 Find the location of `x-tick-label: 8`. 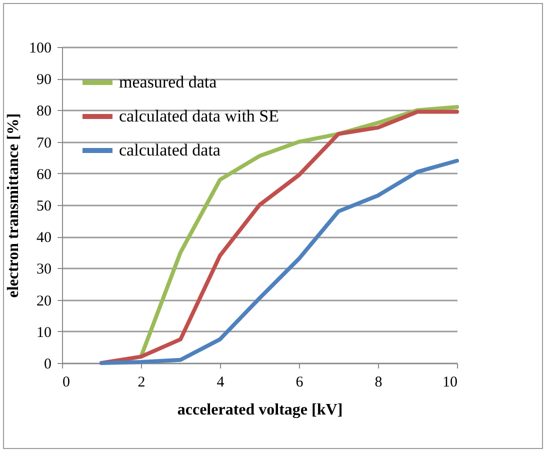

x-tick-label: 8 is located at coordinates (378, 382).